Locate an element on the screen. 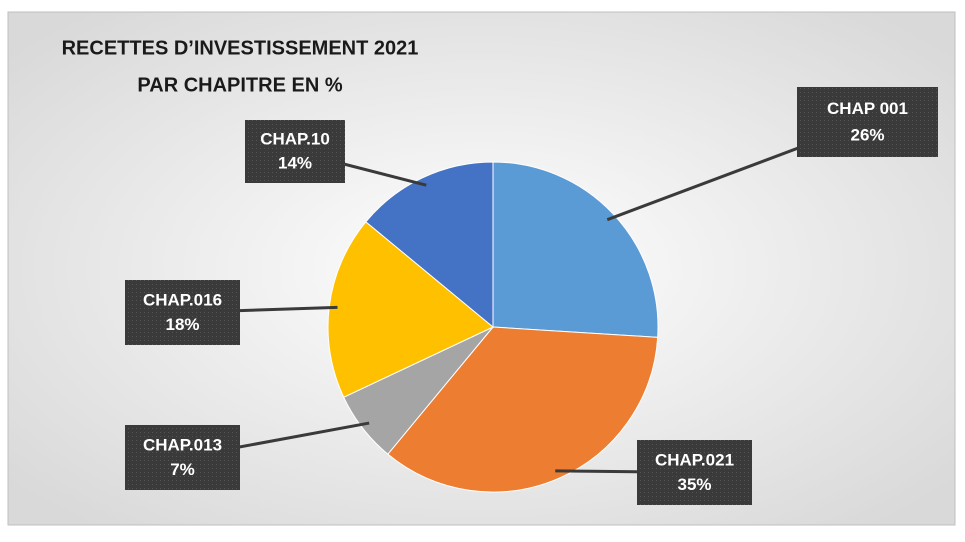 This screenshot has width=965, height=542. data-label-value: 35% is located at coordinates (694, 484).